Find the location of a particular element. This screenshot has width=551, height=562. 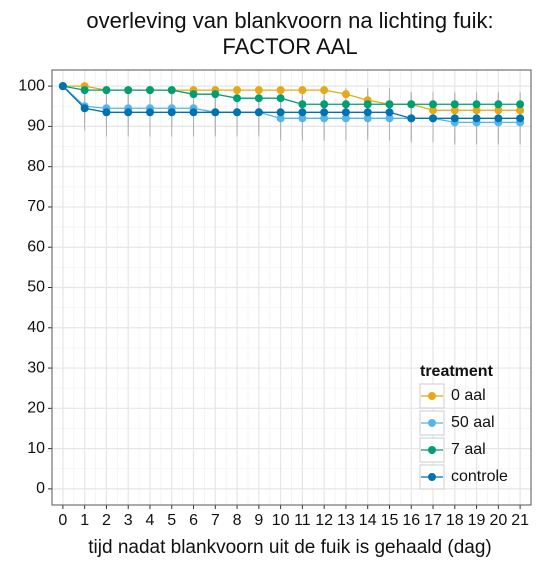

legend-label: 0 aal is located at coordinates (468, 395).